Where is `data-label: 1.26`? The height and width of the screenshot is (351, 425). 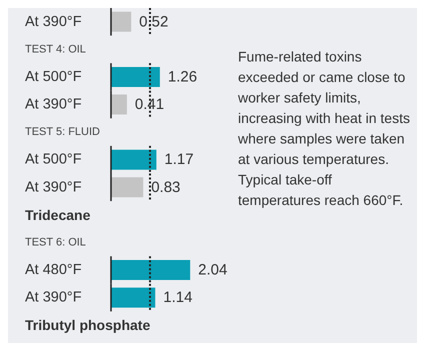
data-label: 1.26 is located at coordinates (183, 77).